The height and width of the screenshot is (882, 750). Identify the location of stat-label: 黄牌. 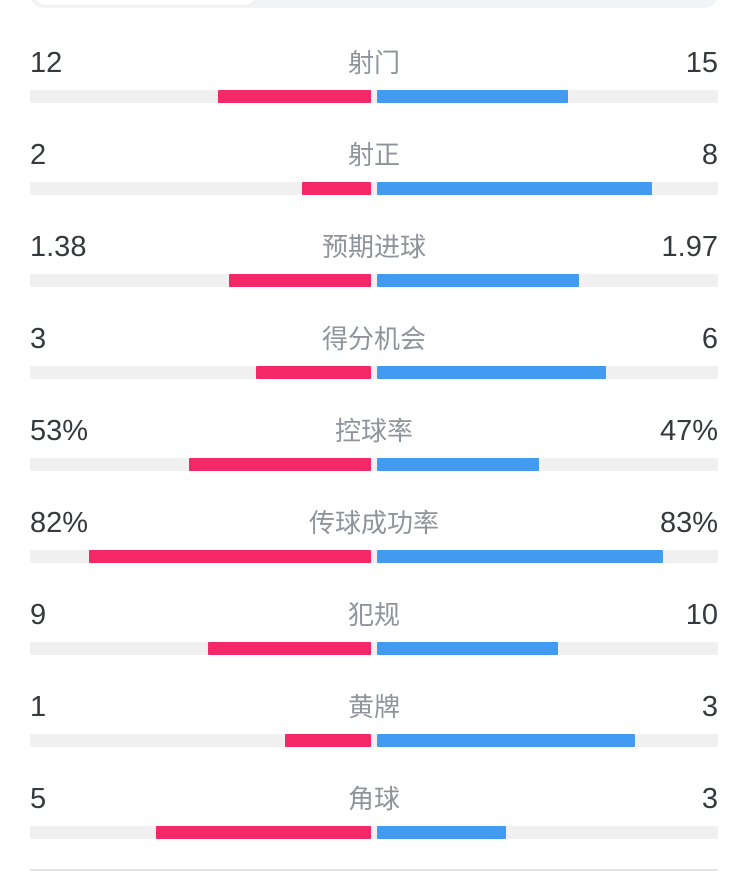
(373, 707).